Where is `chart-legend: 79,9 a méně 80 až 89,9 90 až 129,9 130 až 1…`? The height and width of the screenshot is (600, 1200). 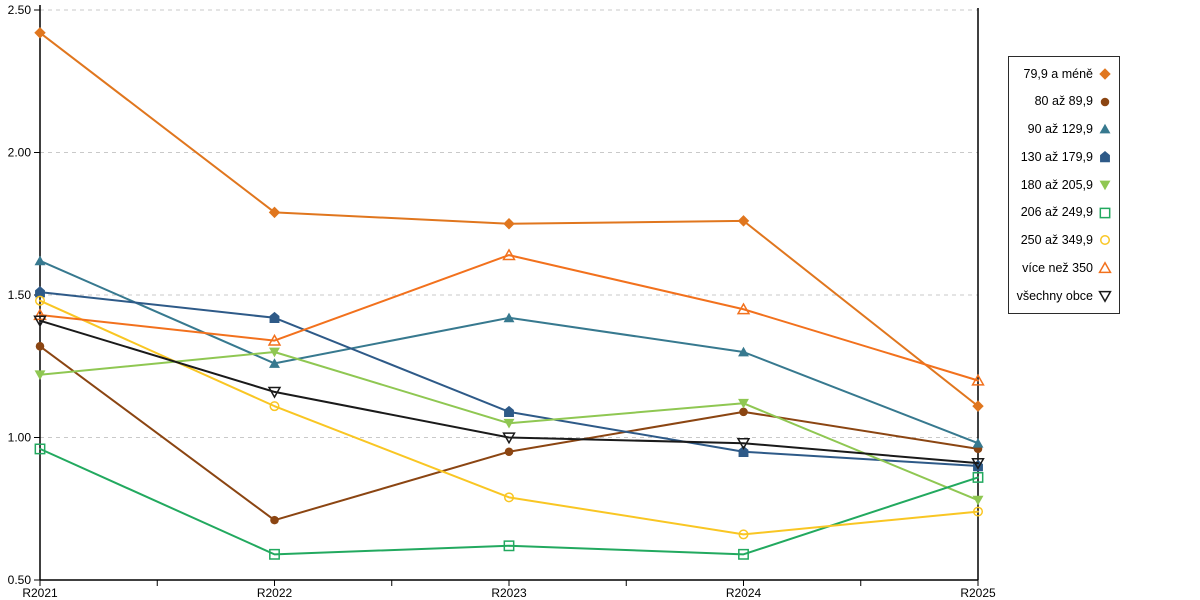 chart-legend: 79,9 a méně 80 až 89,9 90 až 129,9 130 až 1… is located at coordinates (1064, 185).